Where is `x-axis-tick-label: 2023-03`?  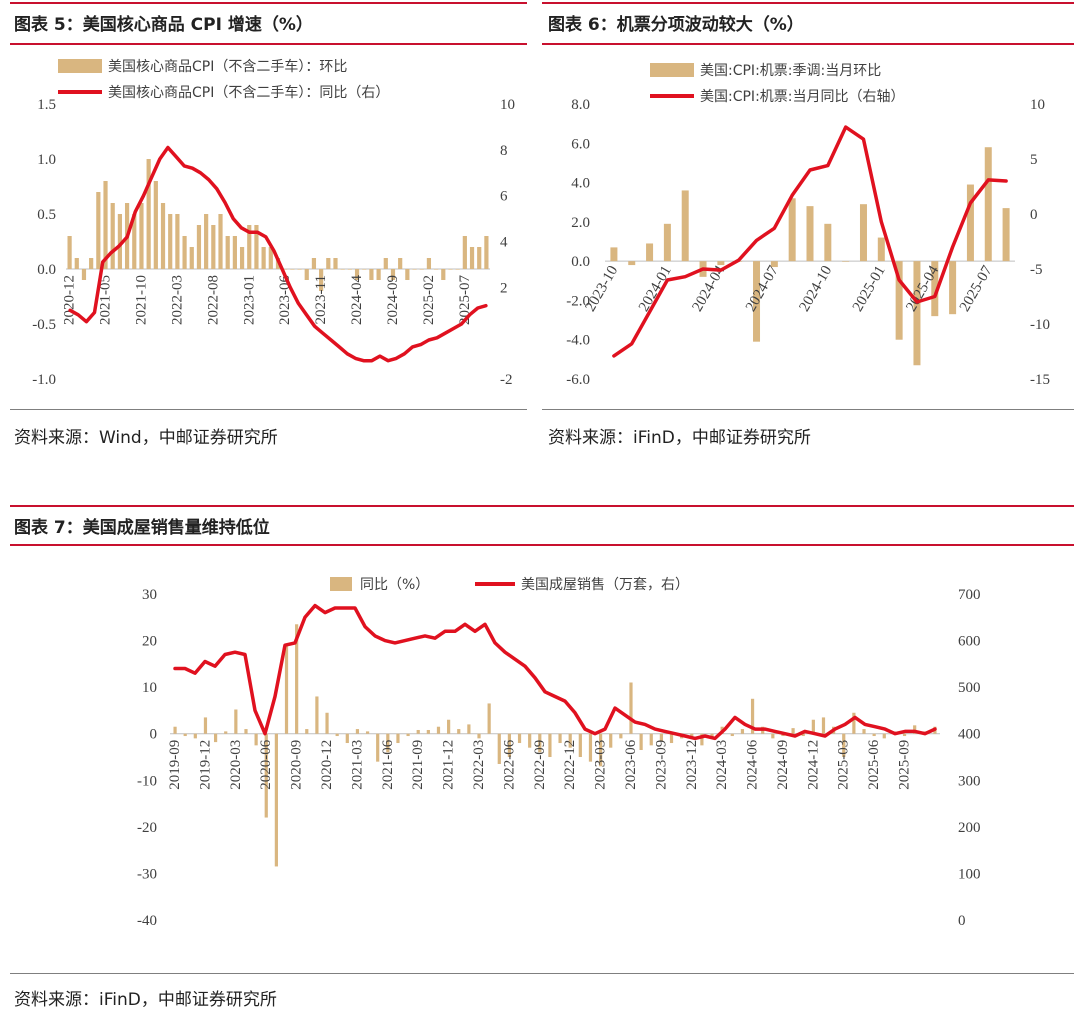 x-axis-tick-label: 2023-03 is located at coordinates (601, 765).